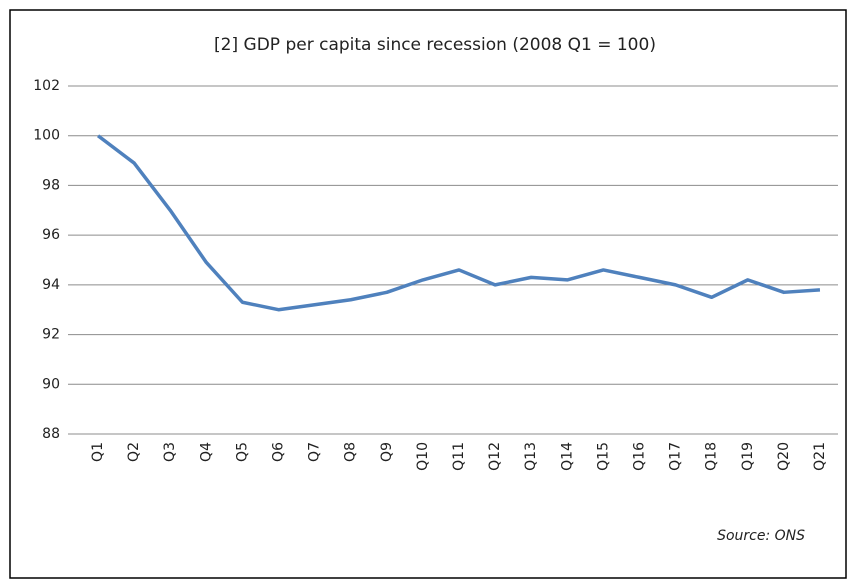  I want to click on x-tick-label: Q11, so click(459, 456).